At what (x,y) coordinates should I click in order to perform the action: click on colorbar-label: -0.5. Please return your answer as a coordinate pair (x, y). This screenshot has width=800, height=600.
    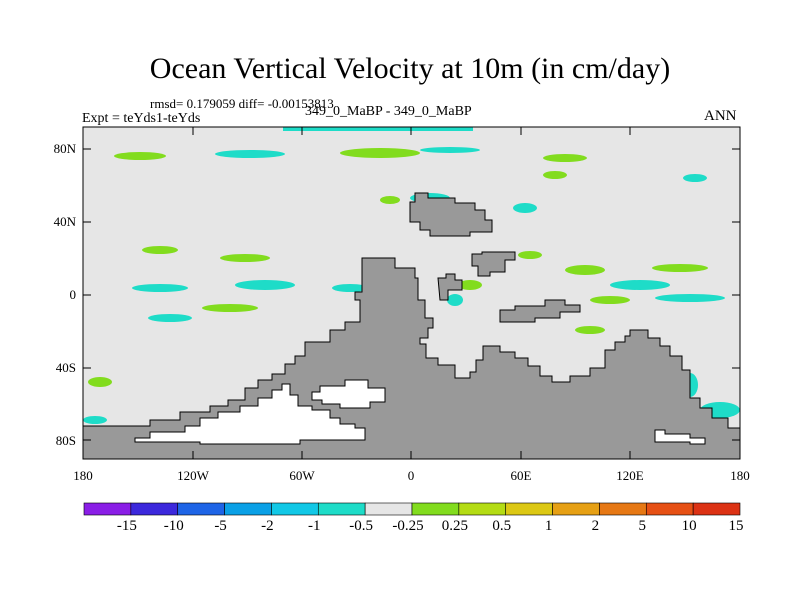
    Looking at the image, I should click on (361, 526).